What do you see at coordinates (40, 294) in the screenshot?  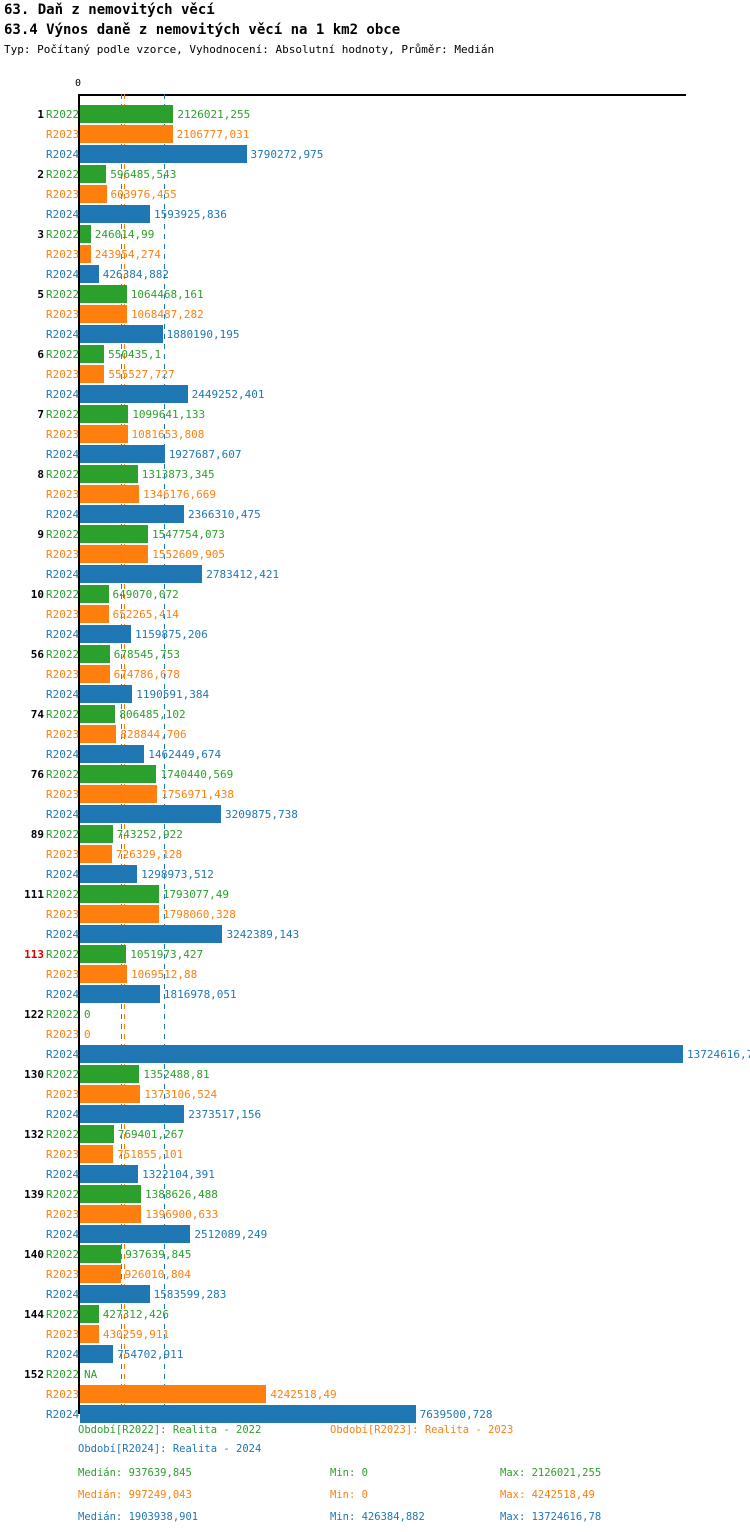 I see `group-label: 5` at bounding box center [40, 294].